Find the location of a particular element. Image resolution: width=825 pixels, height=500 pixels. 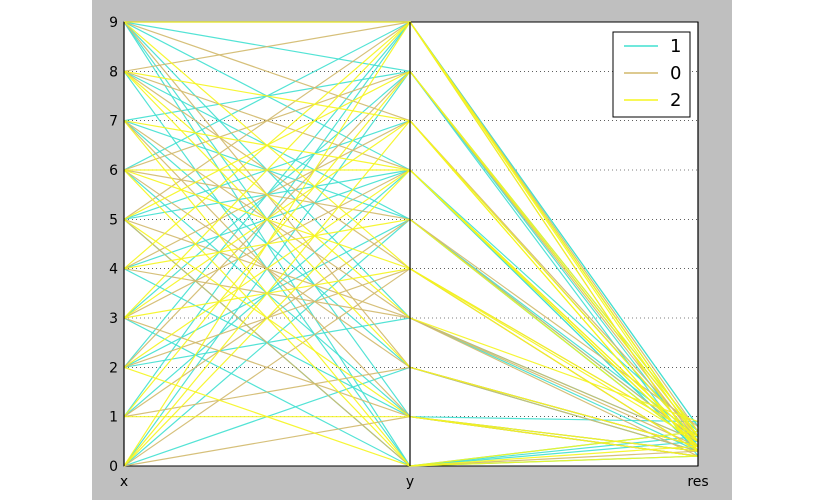

legend: 1 0 2 is located at coordinates (651, 74).